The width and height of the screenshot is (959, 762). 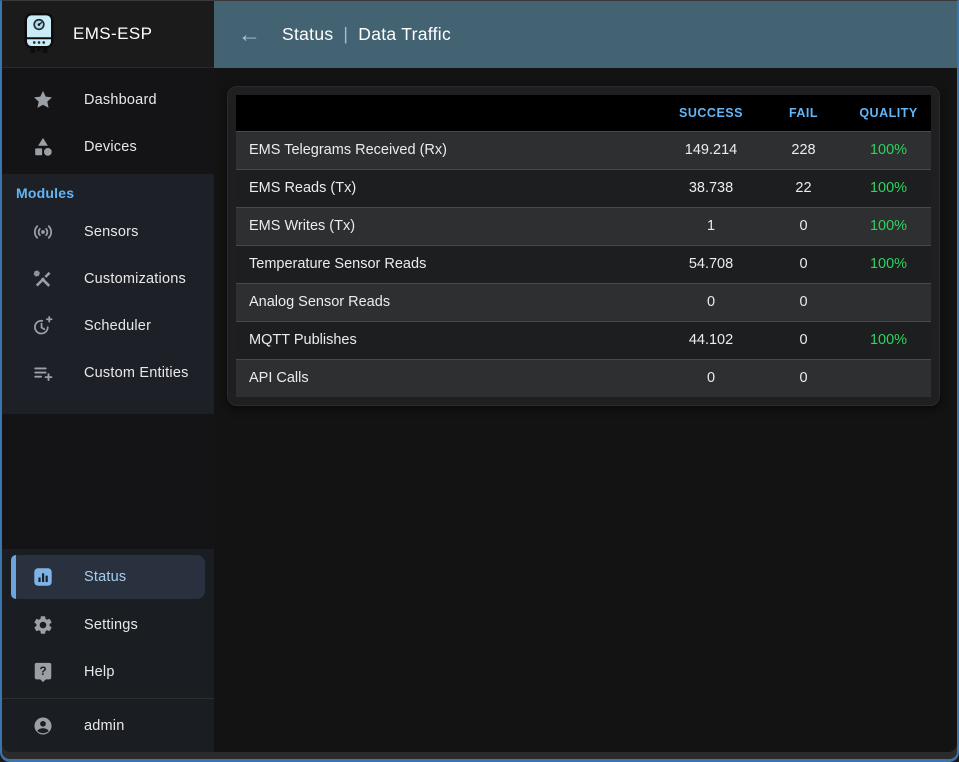 What do you see at coordinates (711, 187) in the screenshot?
I see `row-success: 38.738` at bounding box center [711, 187].